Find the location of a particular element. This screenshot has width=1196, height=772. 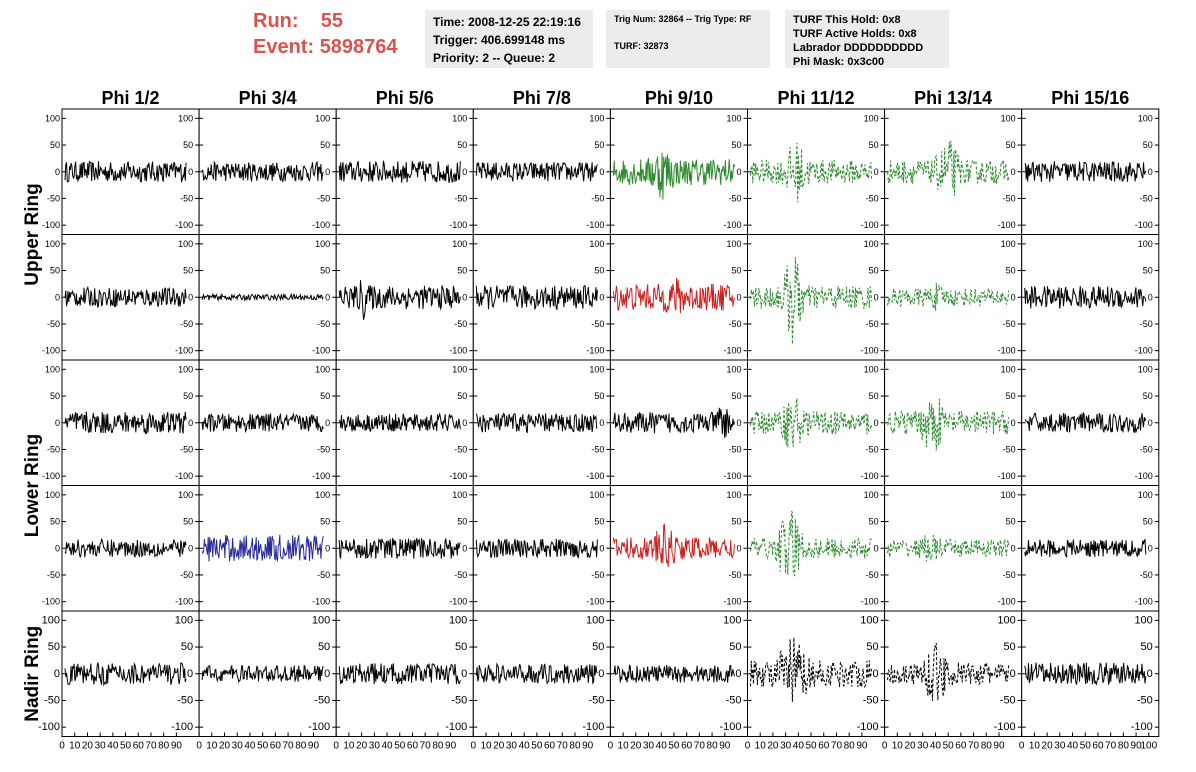

column-header: Phi 13/14 is located at coordinates (953, 98).